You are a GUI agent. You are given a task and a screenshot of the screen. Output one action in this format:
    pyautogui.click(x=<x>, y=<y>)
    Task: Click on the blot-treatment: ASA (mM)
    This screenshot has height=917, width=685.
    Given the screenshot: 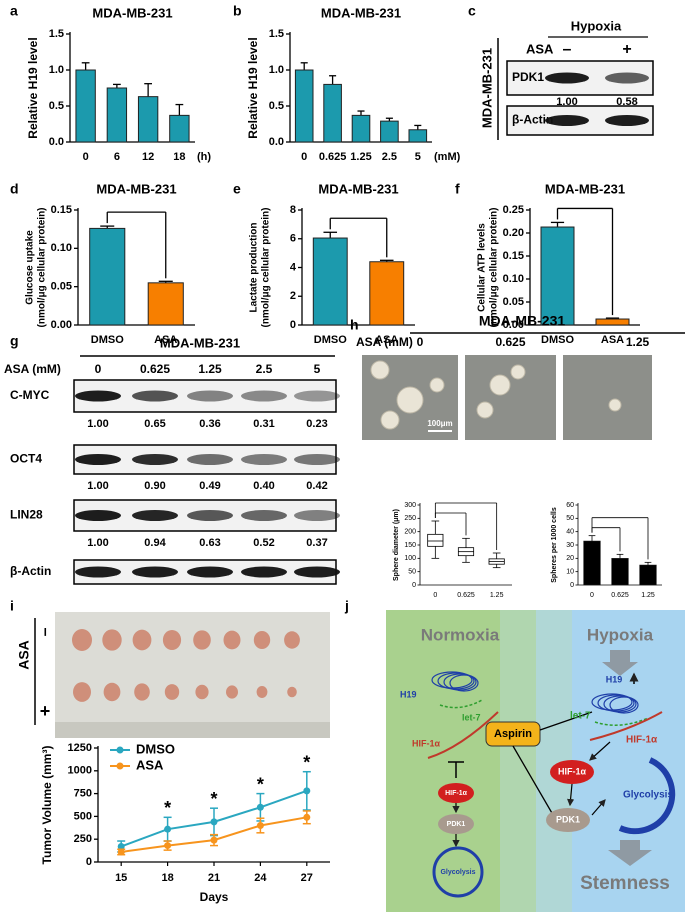 What is the action you would take?
    pyautogui.click(x=32, y=369)
    